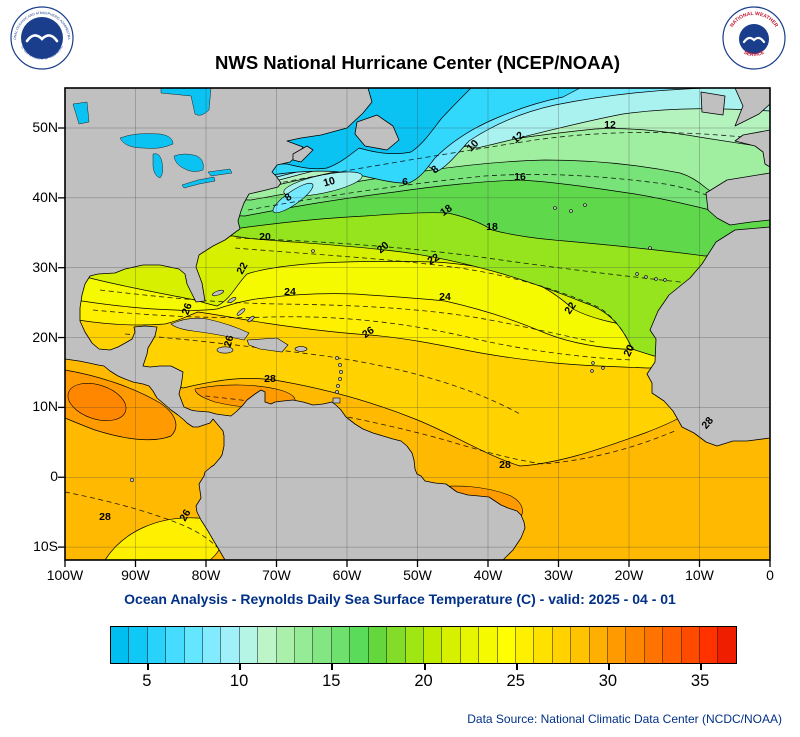  What do you see at coordinates (708, 336) in the screenshot?
I see `land-africa` at bounding box center [708, 336].